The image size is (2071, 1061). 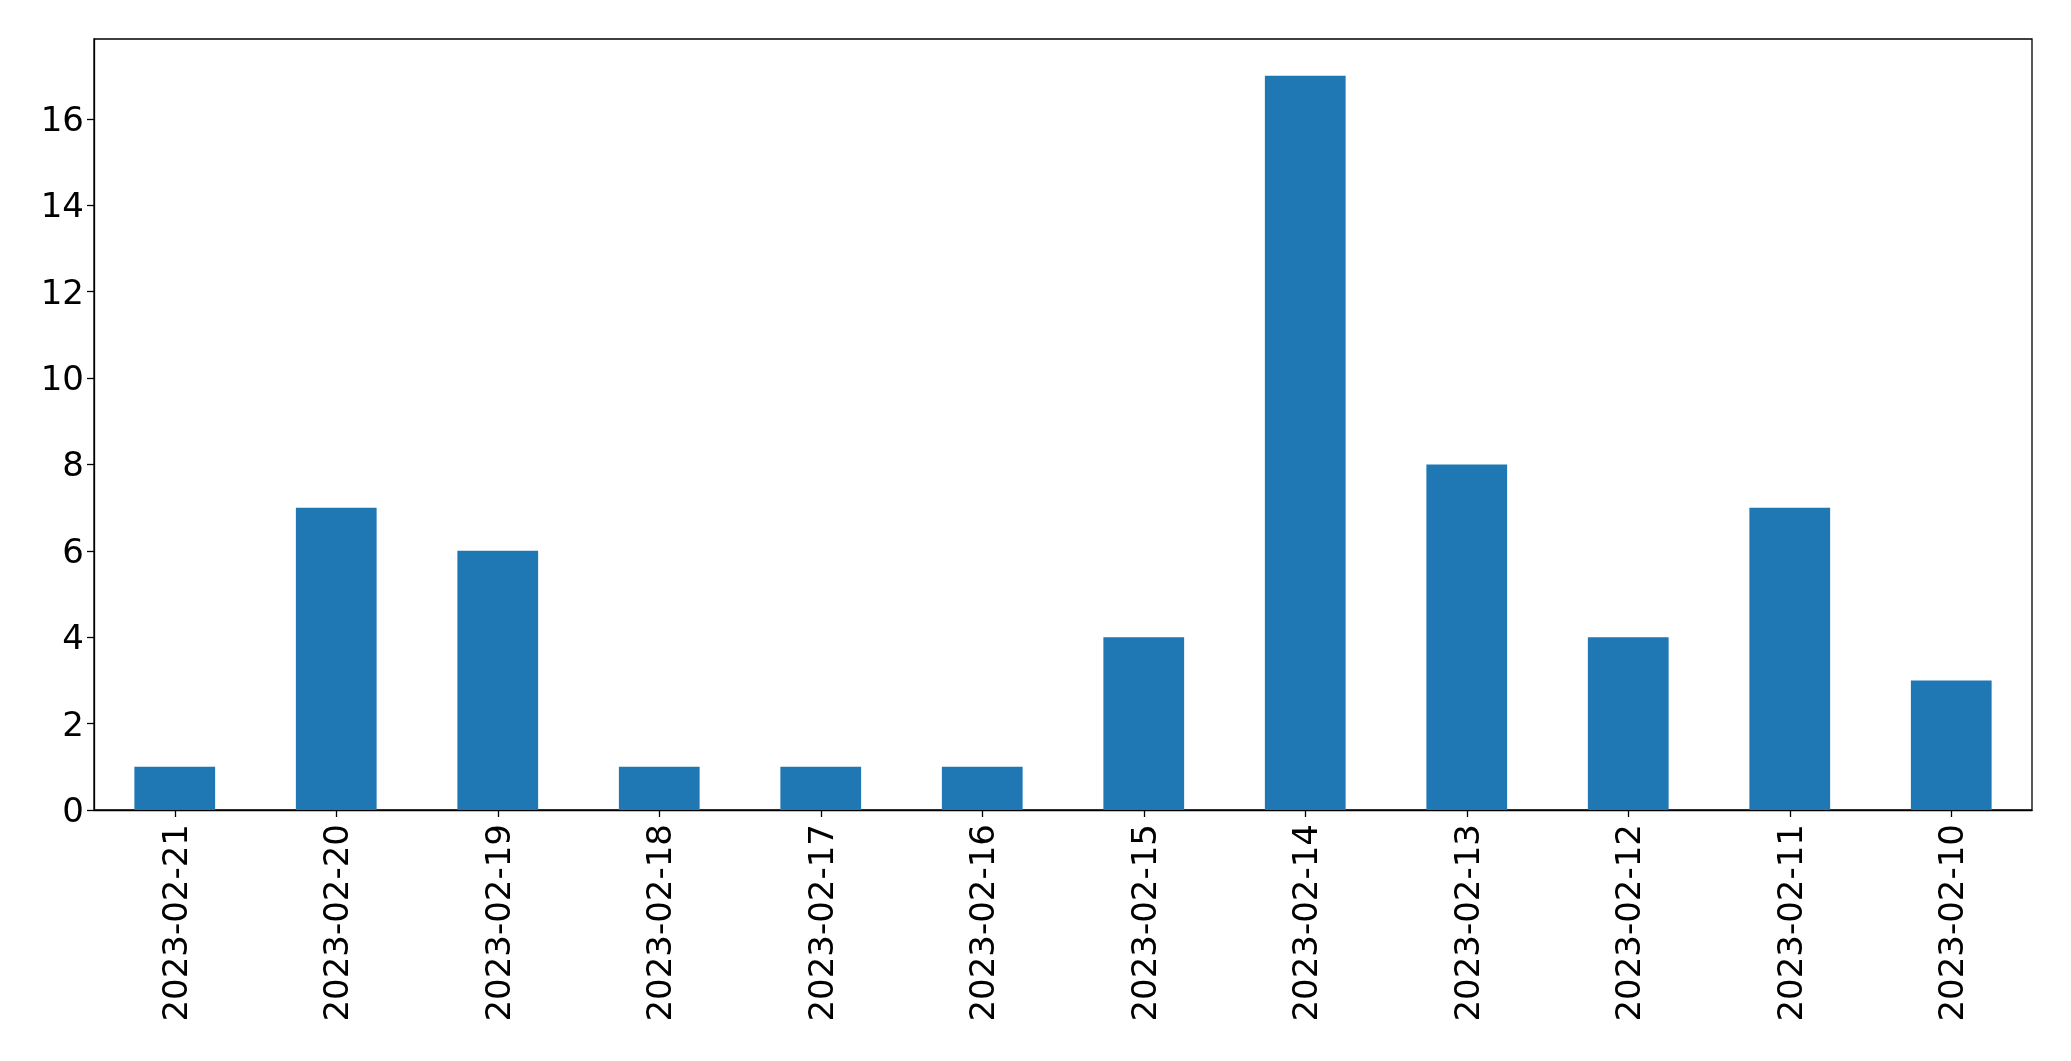 What do you see at coordinates (820, 923) in the screenshot?
I see `x-tick-label: 2023-02-17` at bounding box center [820, 923].